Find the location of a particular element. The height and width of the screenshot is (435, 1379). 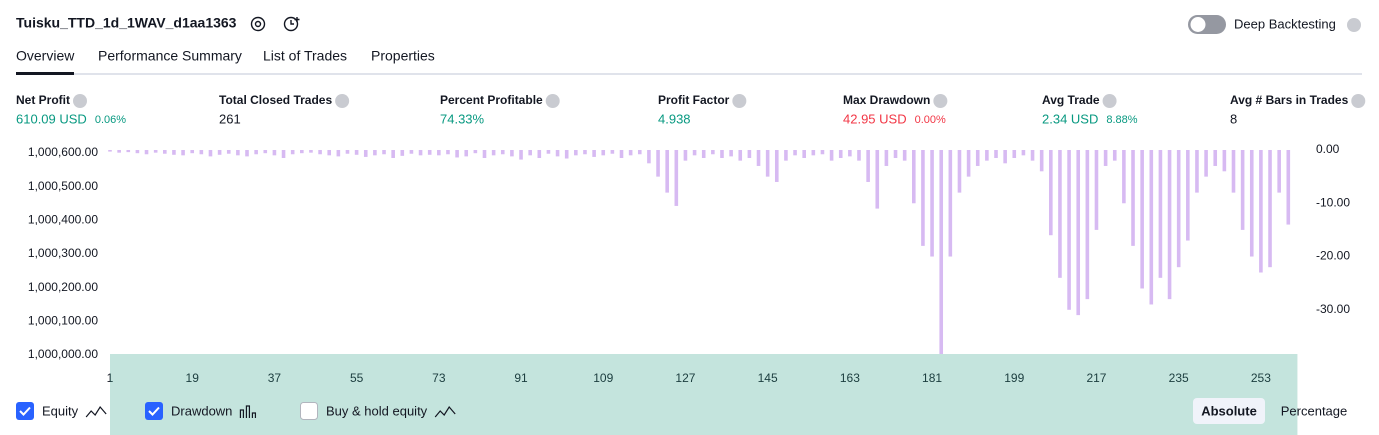

settings-icon is located at coordinates (258, 24).